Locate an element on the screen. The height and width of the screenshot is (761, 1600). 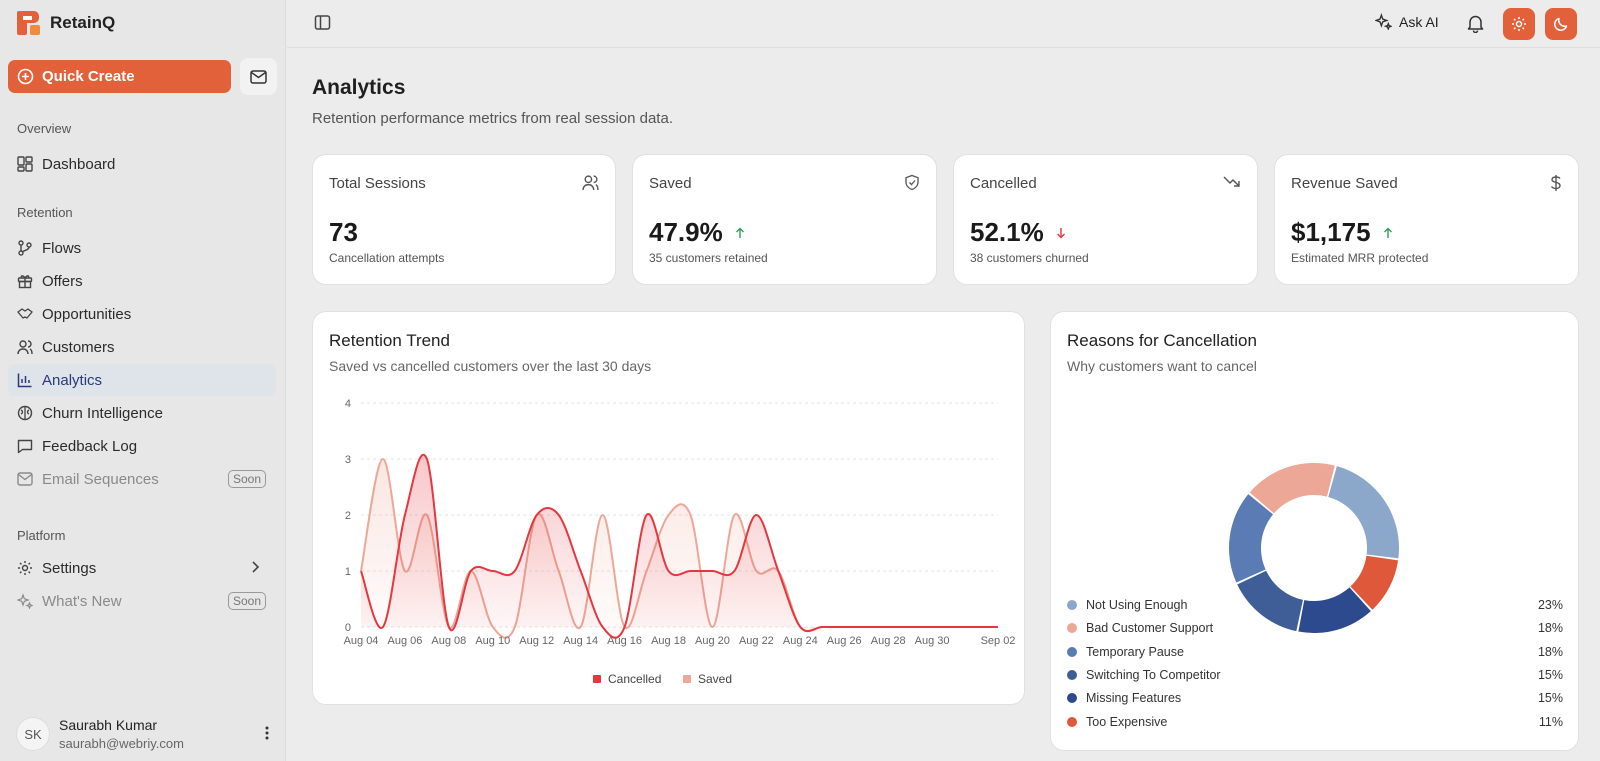
ask-ai-button: Ask AI is located at coordinates (1407, 21).